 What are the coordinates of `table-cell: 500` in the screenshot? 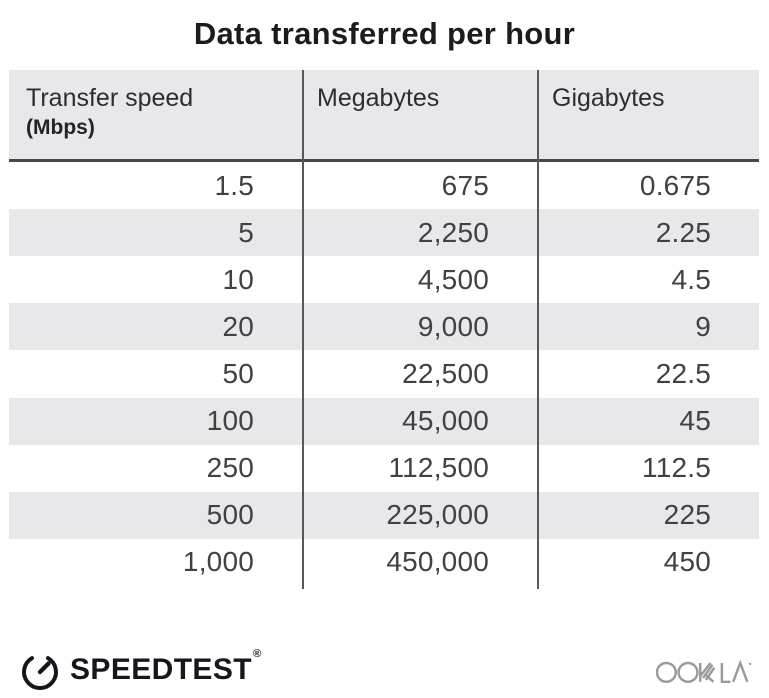 It's located at (230, 515).